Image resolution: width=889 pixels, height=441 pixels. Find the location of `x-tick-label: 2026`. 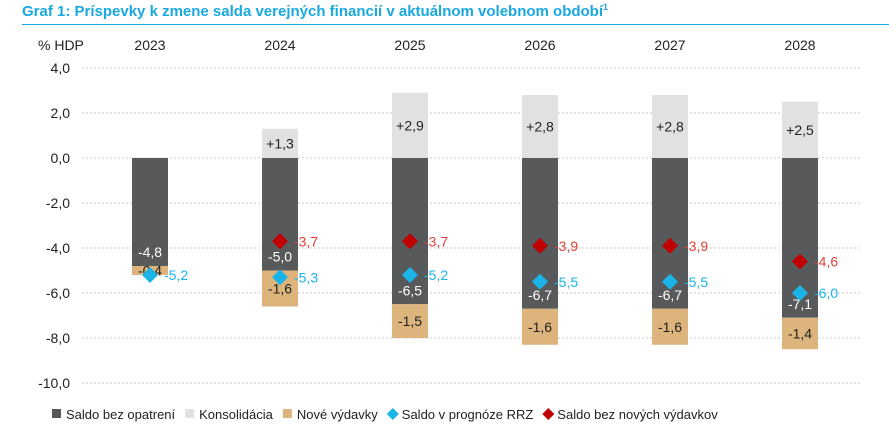

x-tick-label: 2026 is located at coordinates (539, 45).